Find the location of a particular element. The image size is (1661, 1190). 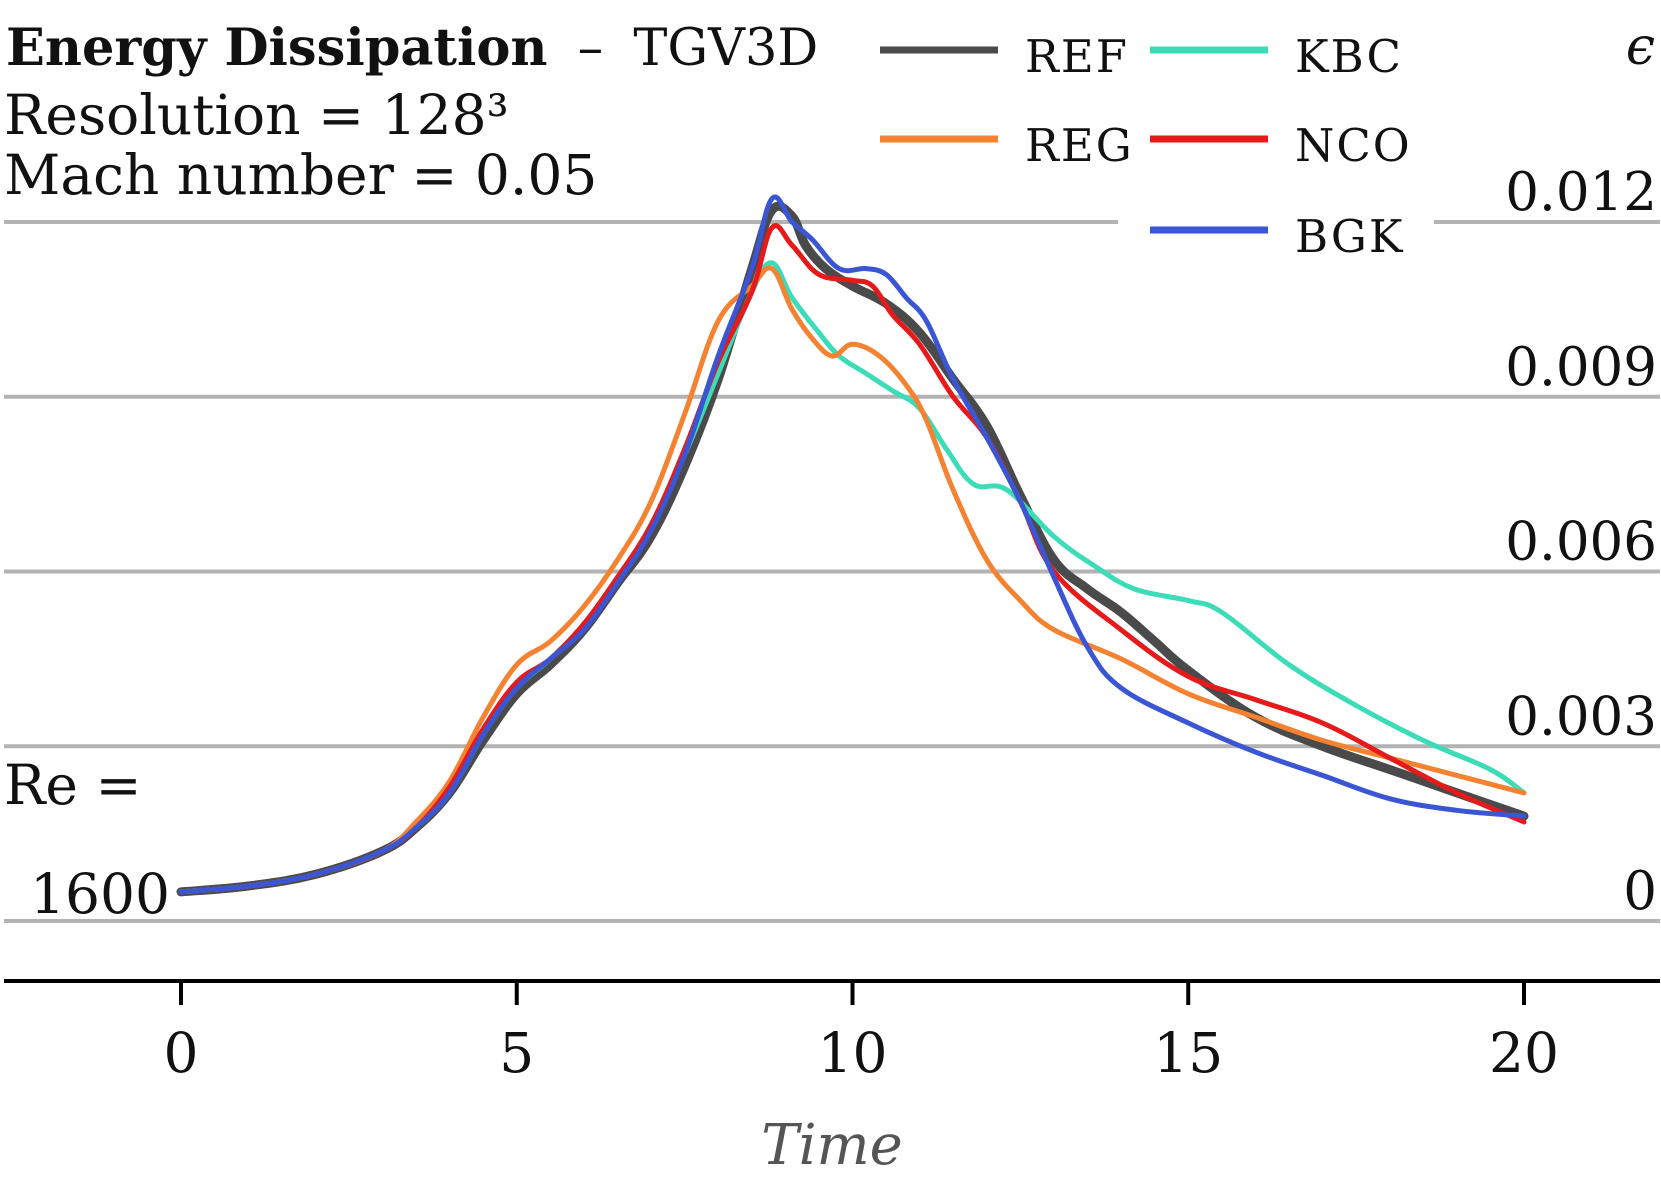

y-tick-label: 0.012 is located at coordinates (1581, 192).